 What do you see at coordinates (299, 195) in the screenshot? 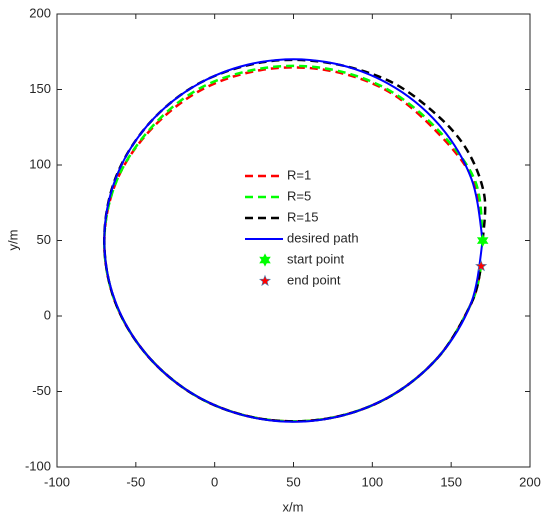
I see `legend-label: R=5` at bounding box center [299, 195].